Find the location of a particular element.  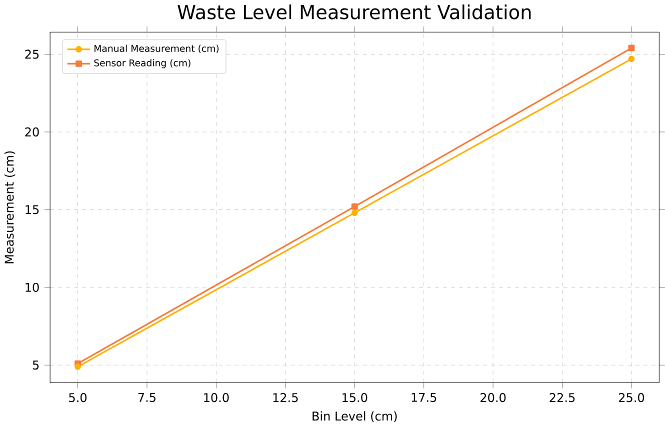

y-tick-label: 10 is located at coordinates (32, 287).